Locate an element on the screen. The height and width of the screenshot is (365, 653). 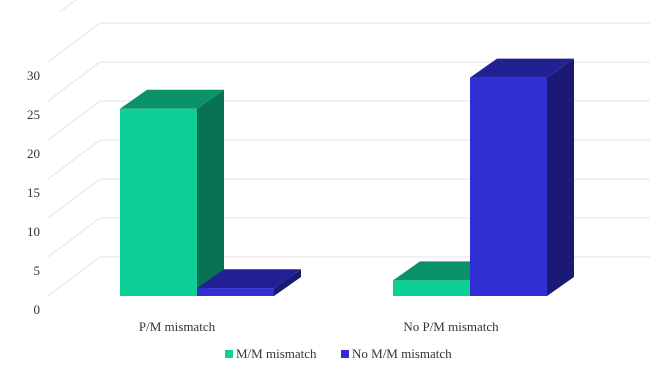
x-axis-labels: P/M mismatch No P/M mismatch is located at coordinates (319, 326).